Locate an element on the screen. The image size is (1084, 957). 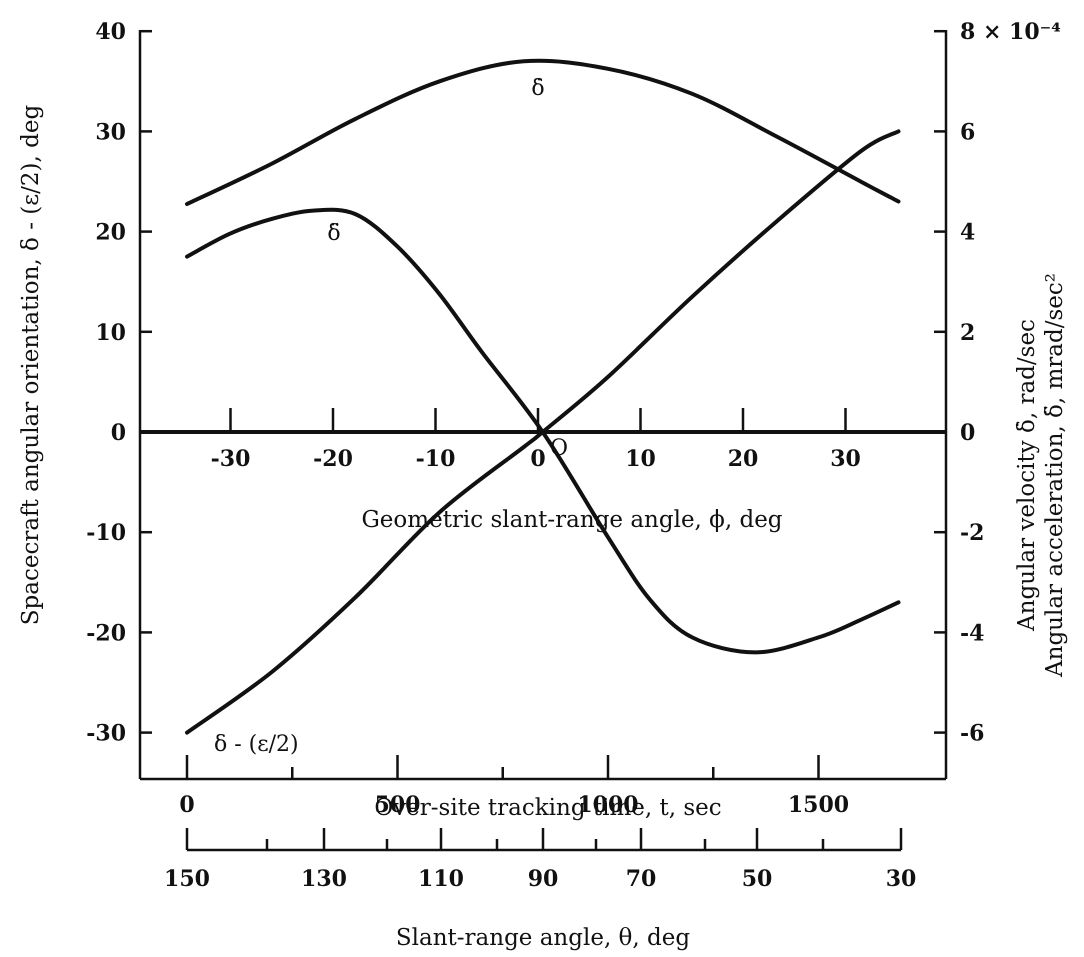
theta-tick-label: 150 is located at coordinates (187, 879).